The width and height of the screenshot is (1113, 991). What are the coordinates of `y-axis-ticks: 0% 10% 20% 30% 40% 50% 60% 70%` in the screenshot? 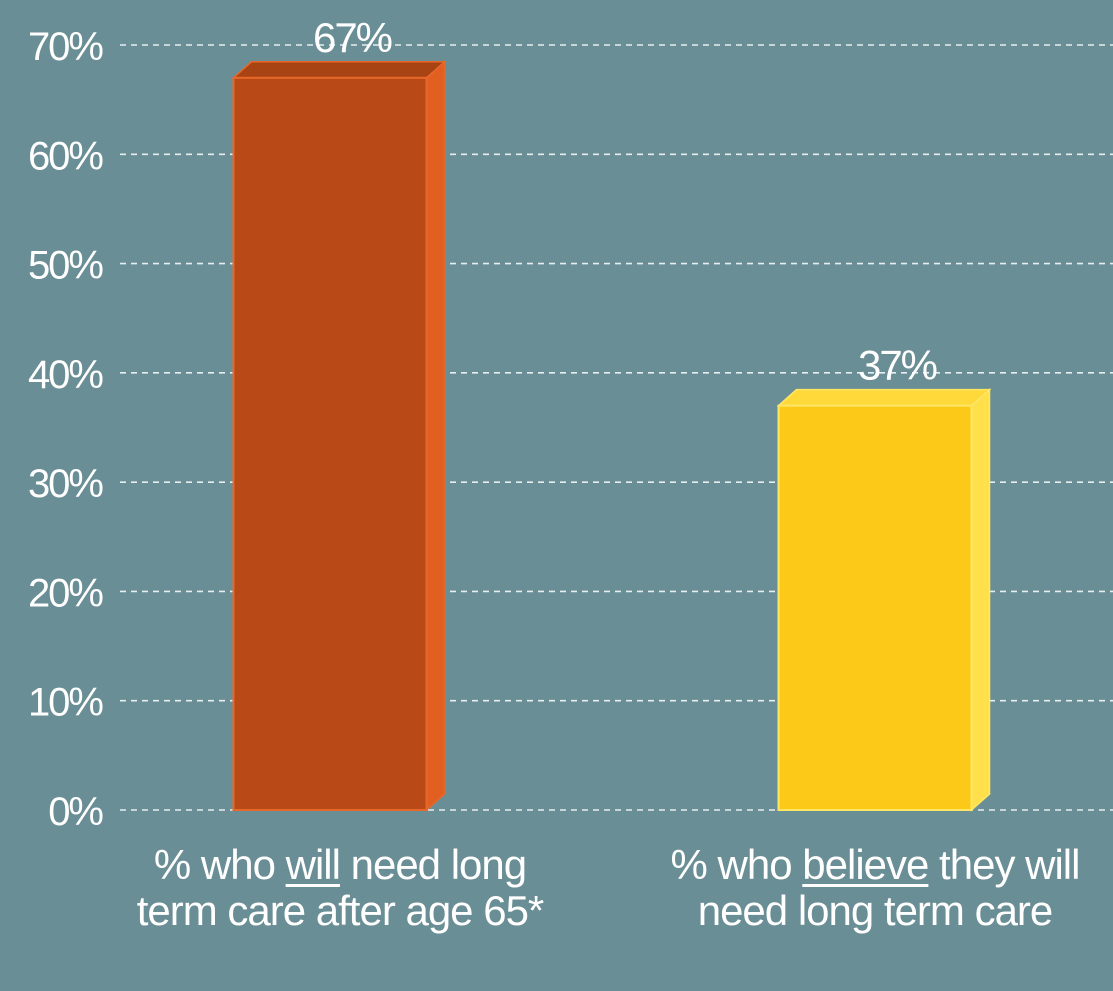 It's located at (66, 429).